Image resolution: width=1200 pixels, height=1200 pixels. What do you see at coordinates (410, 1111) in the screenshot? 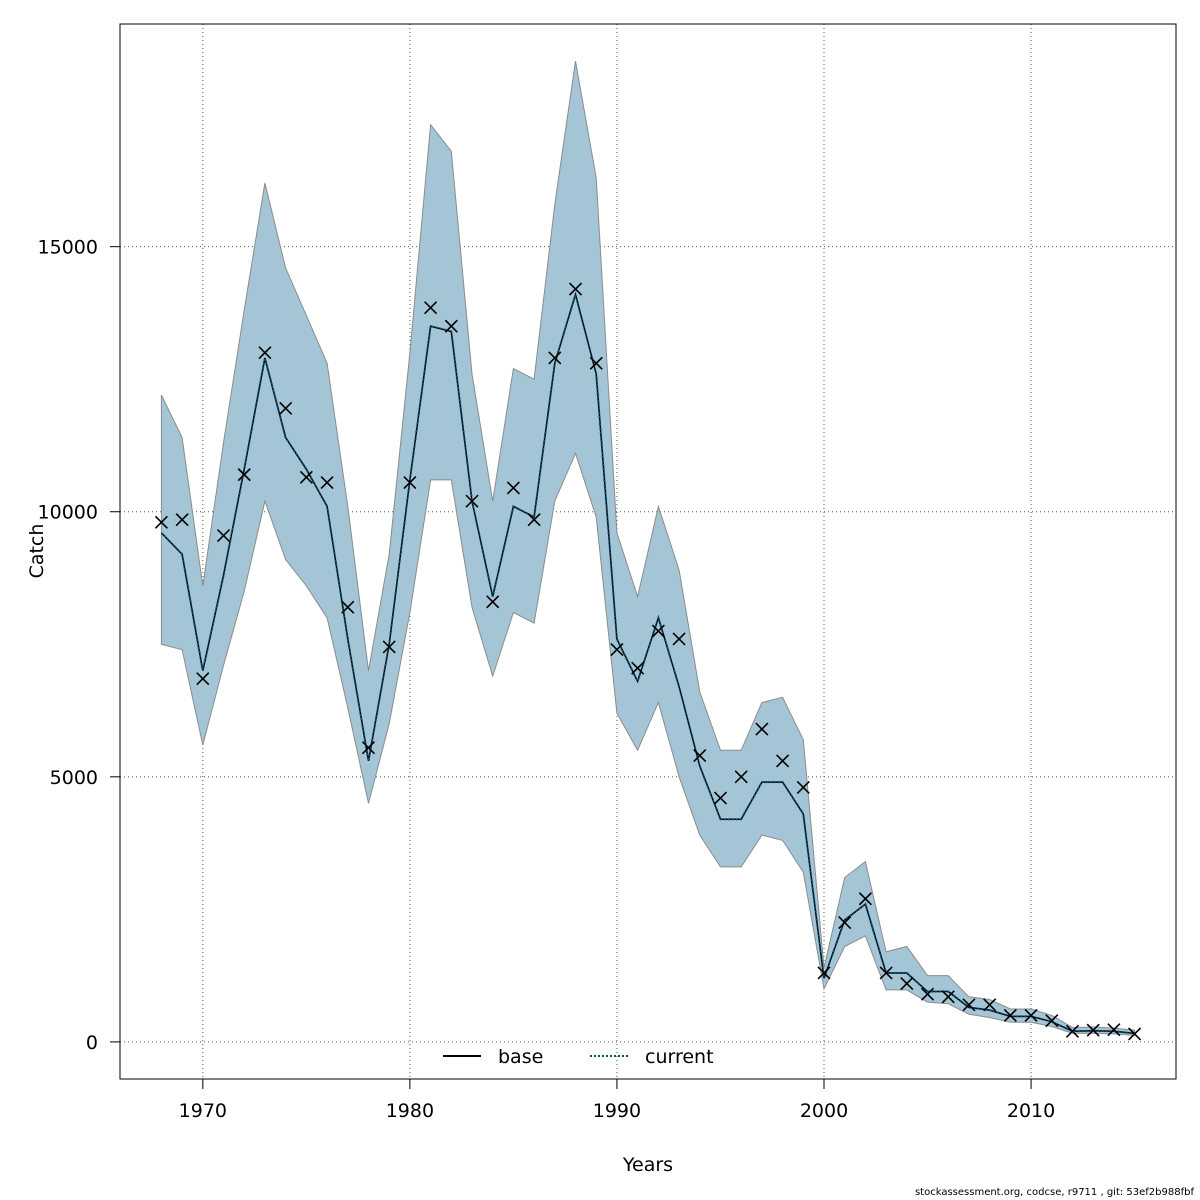
I see `x-tick-label: 1980` at bounding box center [410, 1111].